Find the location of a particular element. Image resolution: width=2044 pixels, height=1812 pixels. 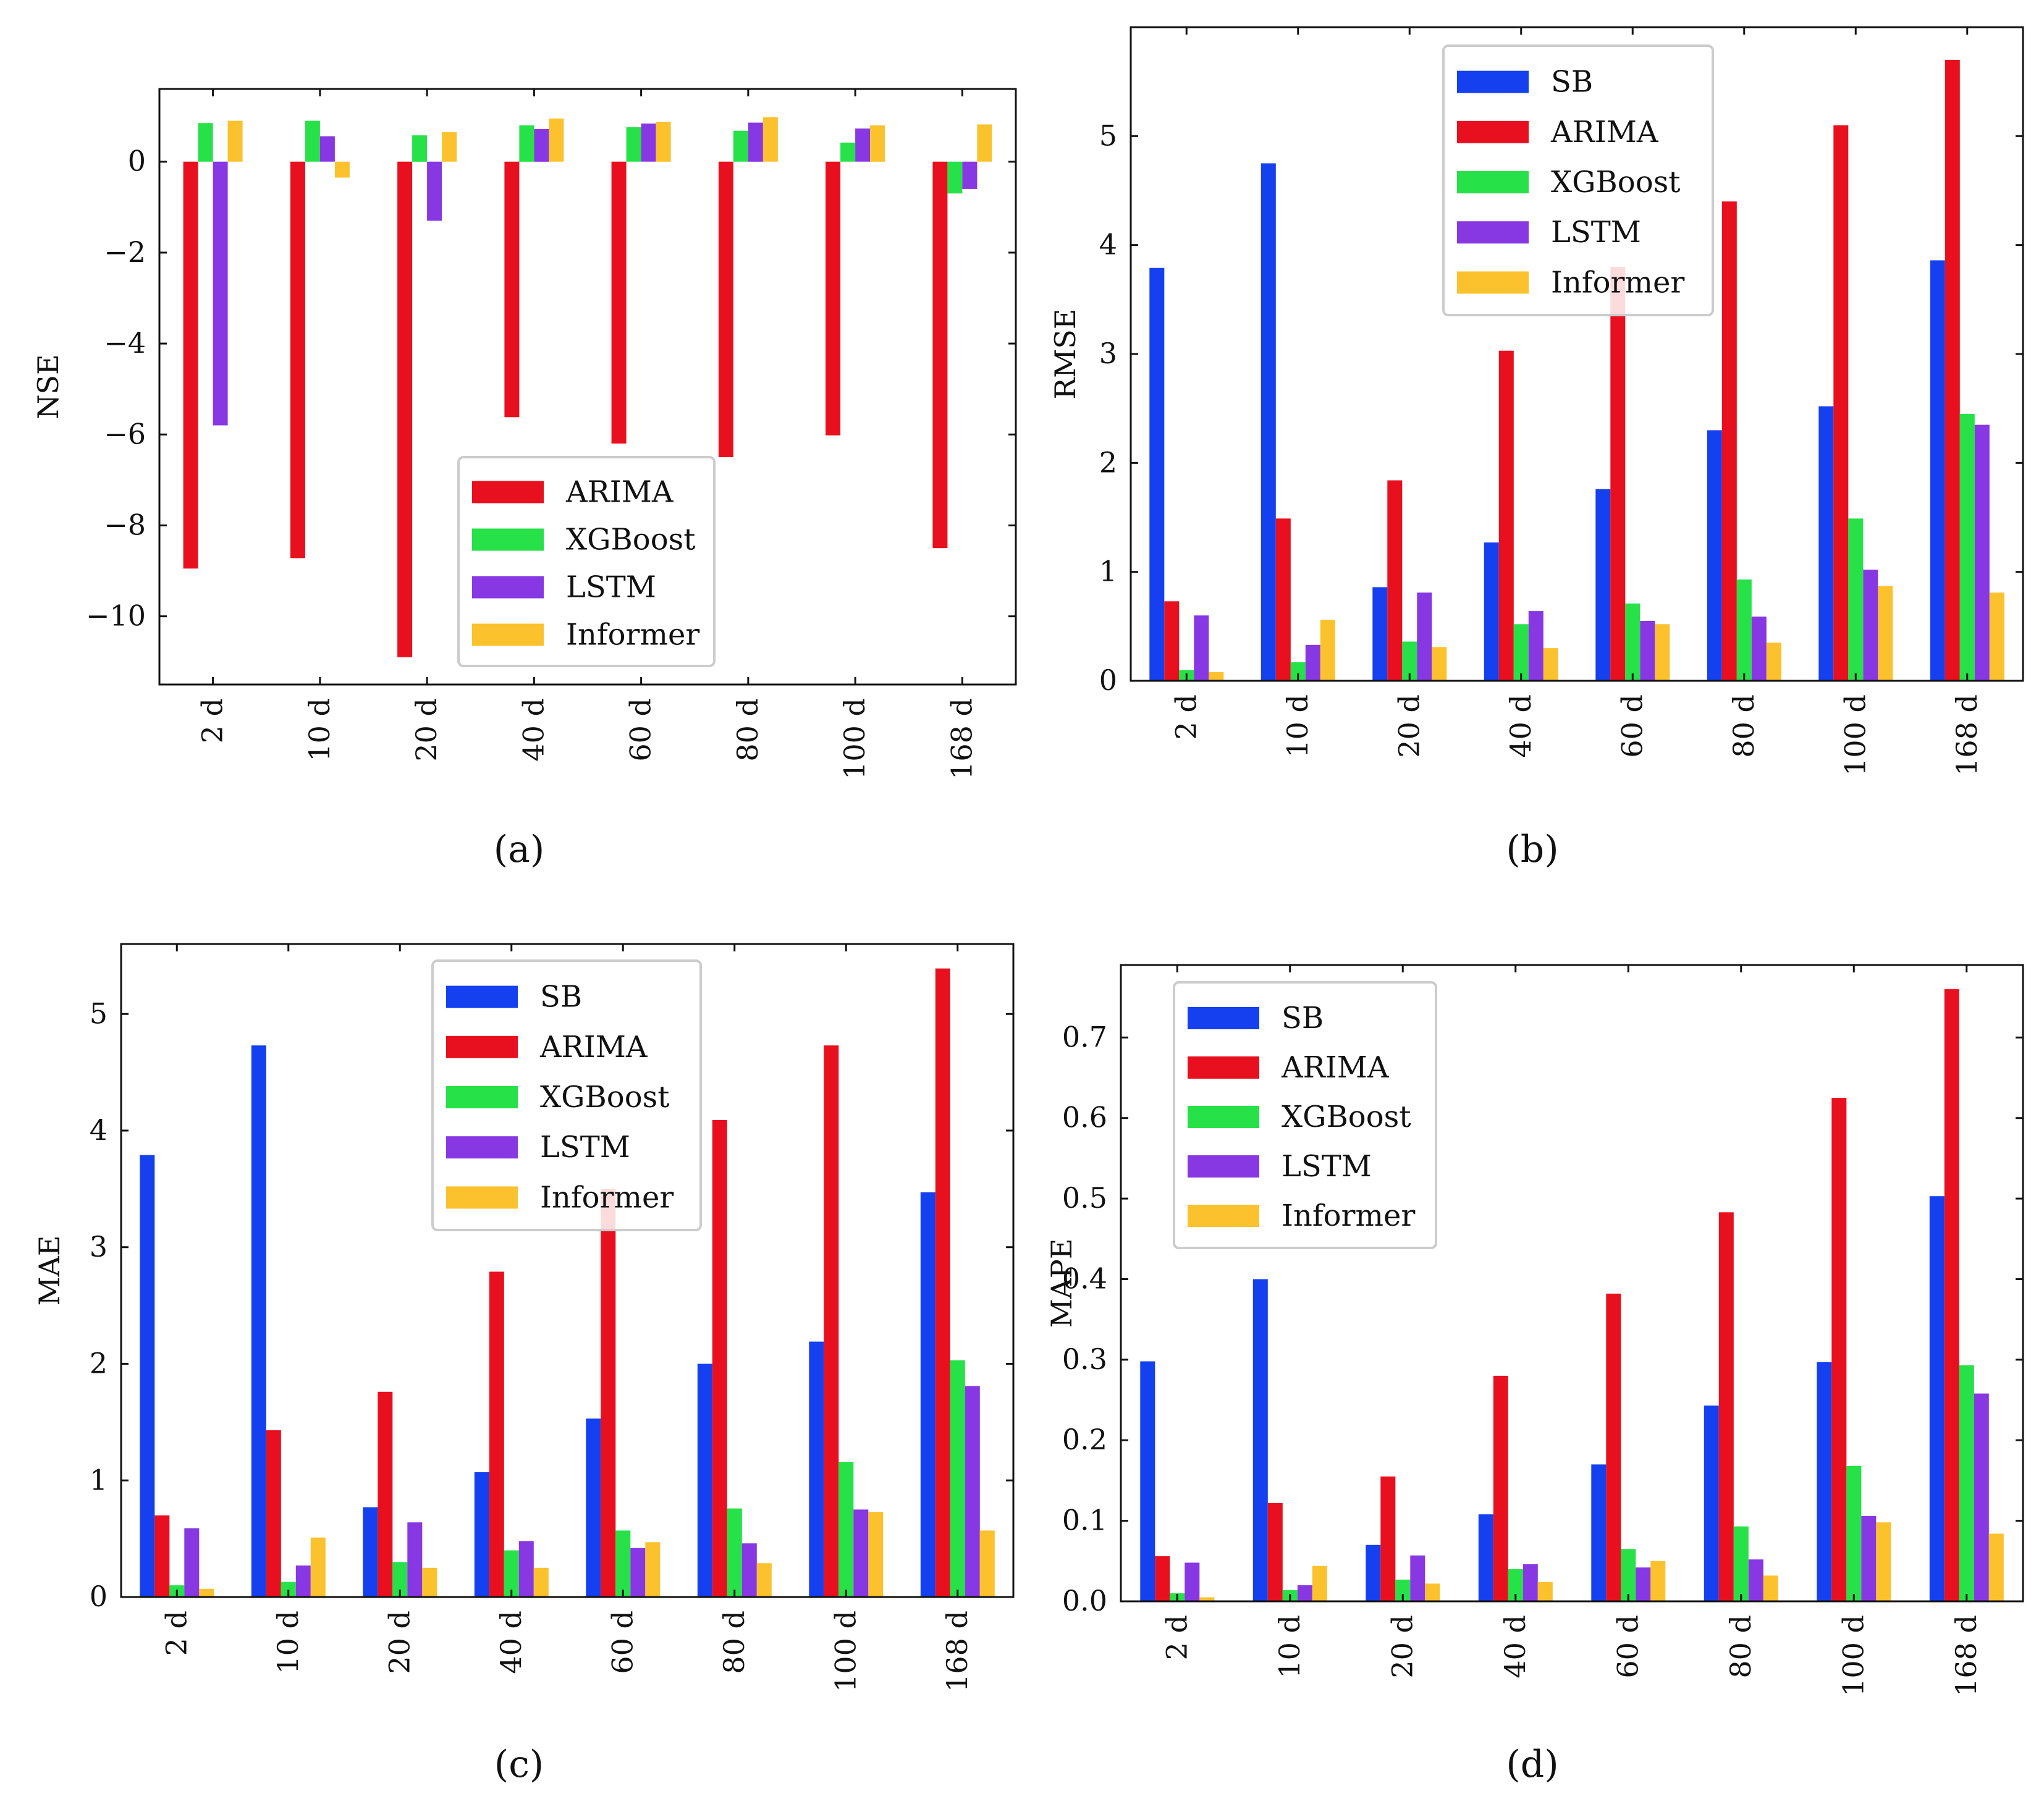

y-tick-label: 0.3 is located at coordinates (1084, 1359).